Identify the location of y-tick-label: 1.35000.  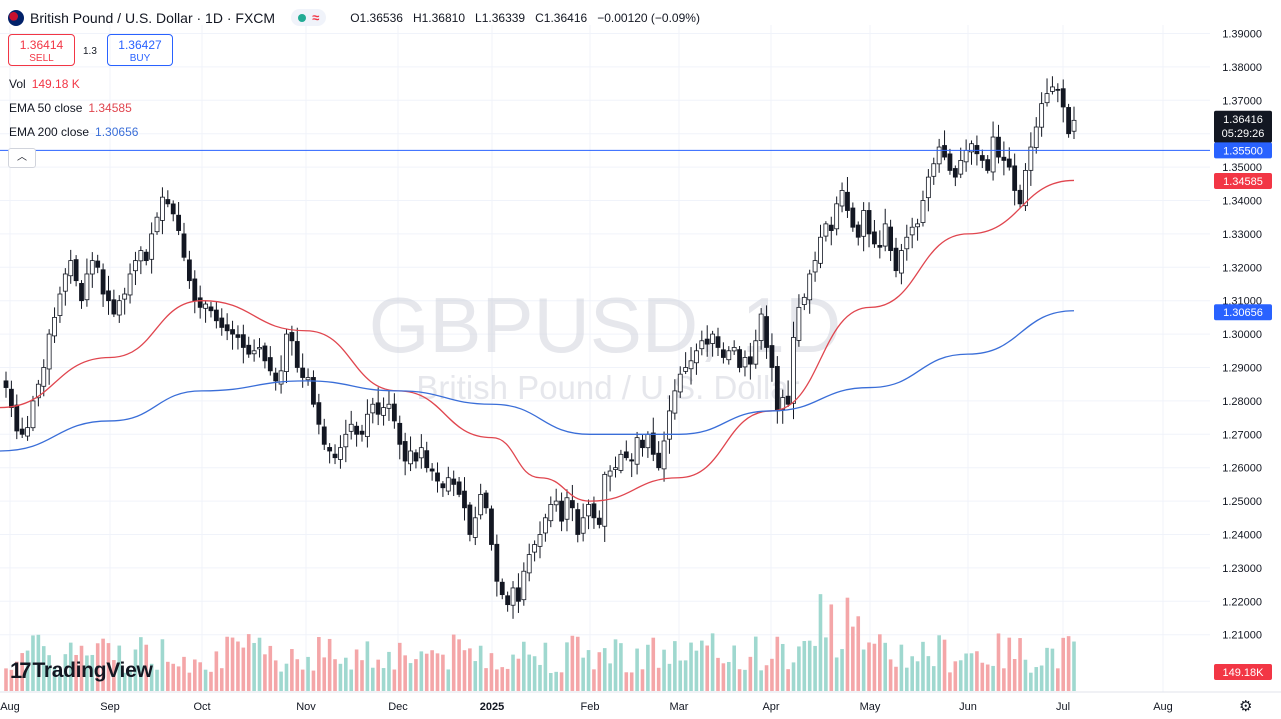
(1242, 168).